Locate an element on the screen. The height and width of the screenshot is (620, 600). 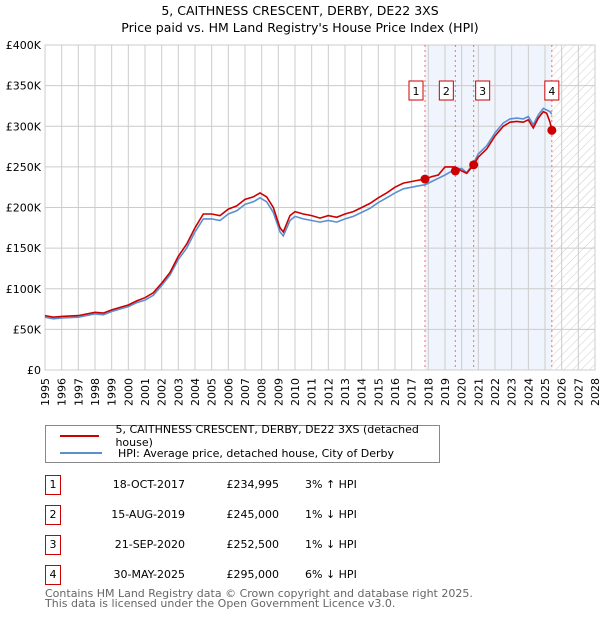
sale-label: 1 is located at coordinates (416, 91).